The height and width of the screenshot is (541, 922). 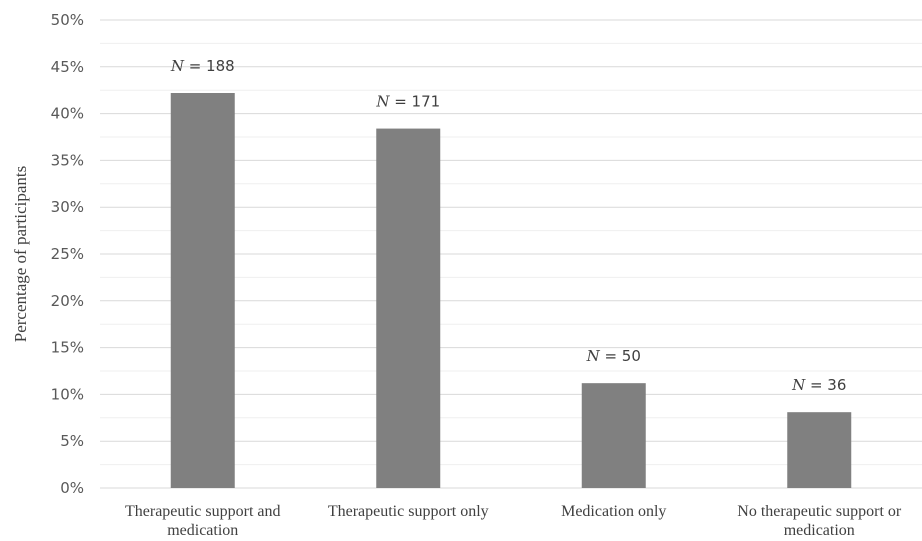 I want to click on y-axis-ticks: 0% 5% 10% 15% 20% 25% 30% 35% 40% 45% 50%, so click(x=67, y=254).